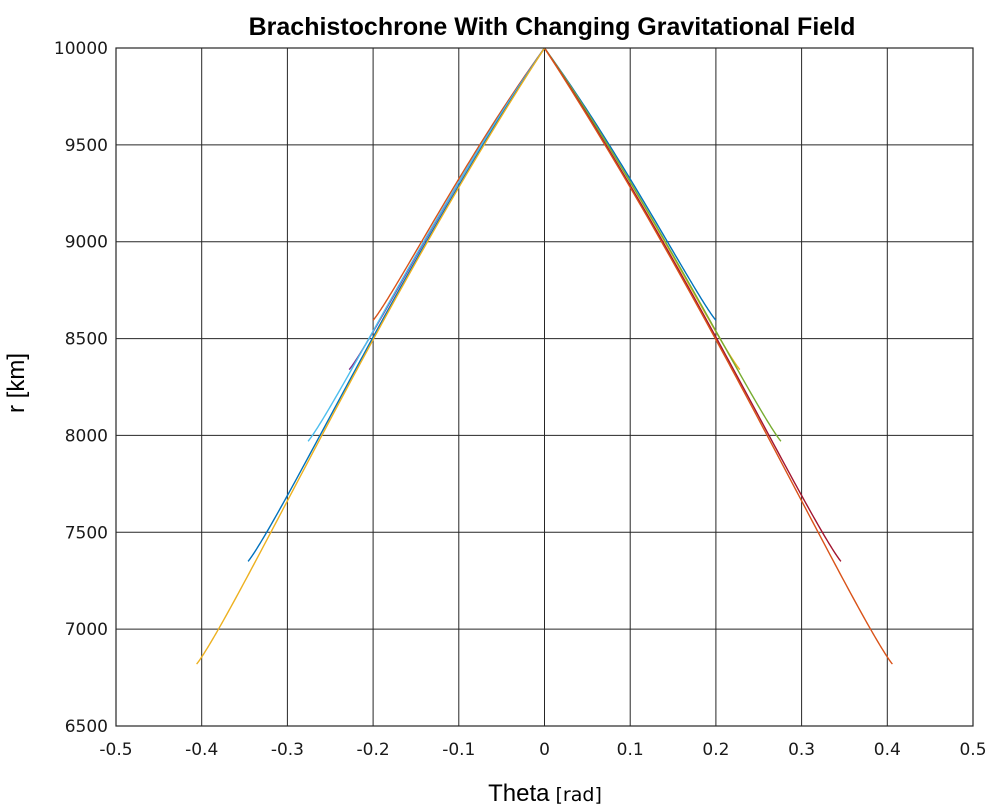 This screenshot has width=997, height=811. I want to click on x-tick-label: 0.4, so click(887, 750).